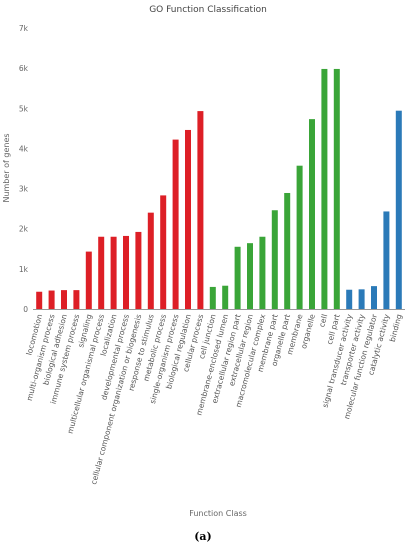 The height and width of the screenshot is (550, 411). Describe the element at coordinates (24, 108) in the screenshot. I see `y-tick-label: 5k` at that location.